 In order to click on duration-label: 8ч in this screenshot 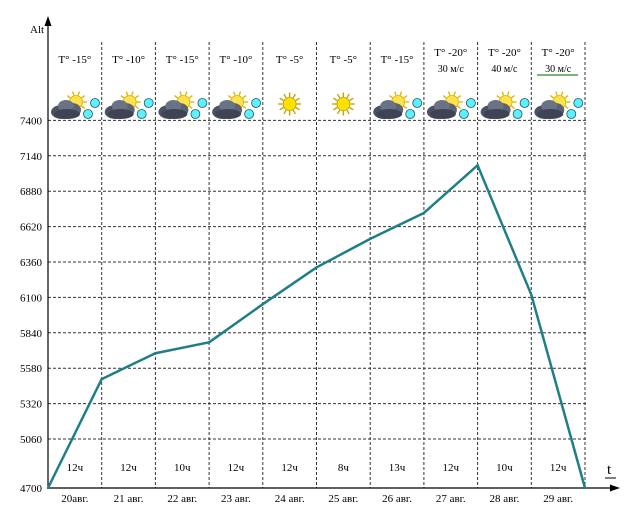, I will do `click(344, 468)`.